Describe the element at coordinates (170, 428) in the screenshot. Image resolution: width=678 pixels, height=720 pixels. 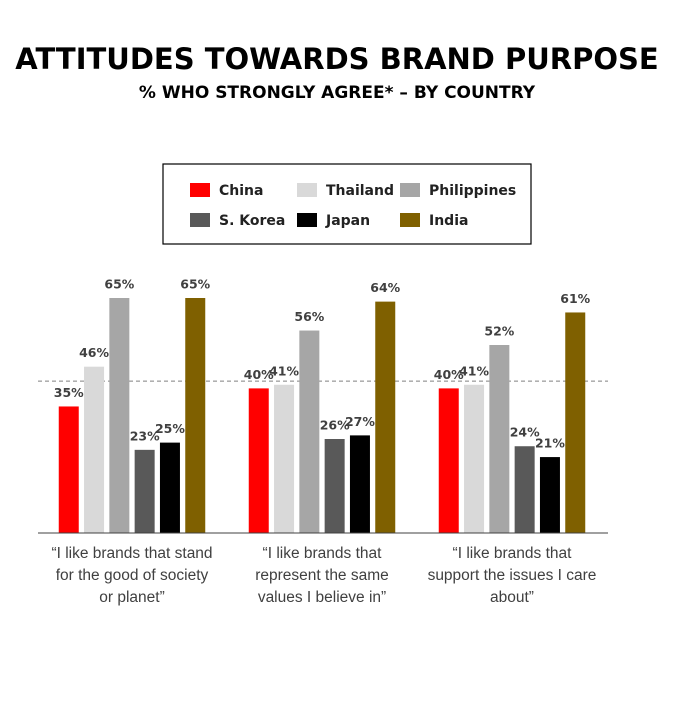
I see `value-label: 25%` at that location.